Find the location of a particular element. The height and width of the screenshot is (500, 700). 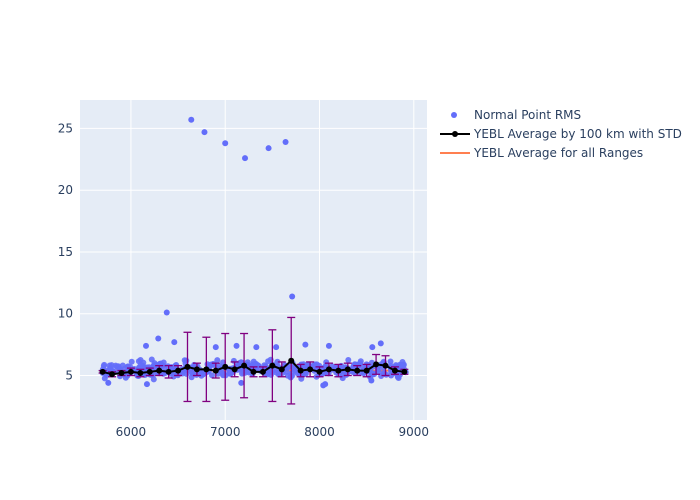

legend-item: YEBL Average for all Ranges is located at coordinates (541, 153).